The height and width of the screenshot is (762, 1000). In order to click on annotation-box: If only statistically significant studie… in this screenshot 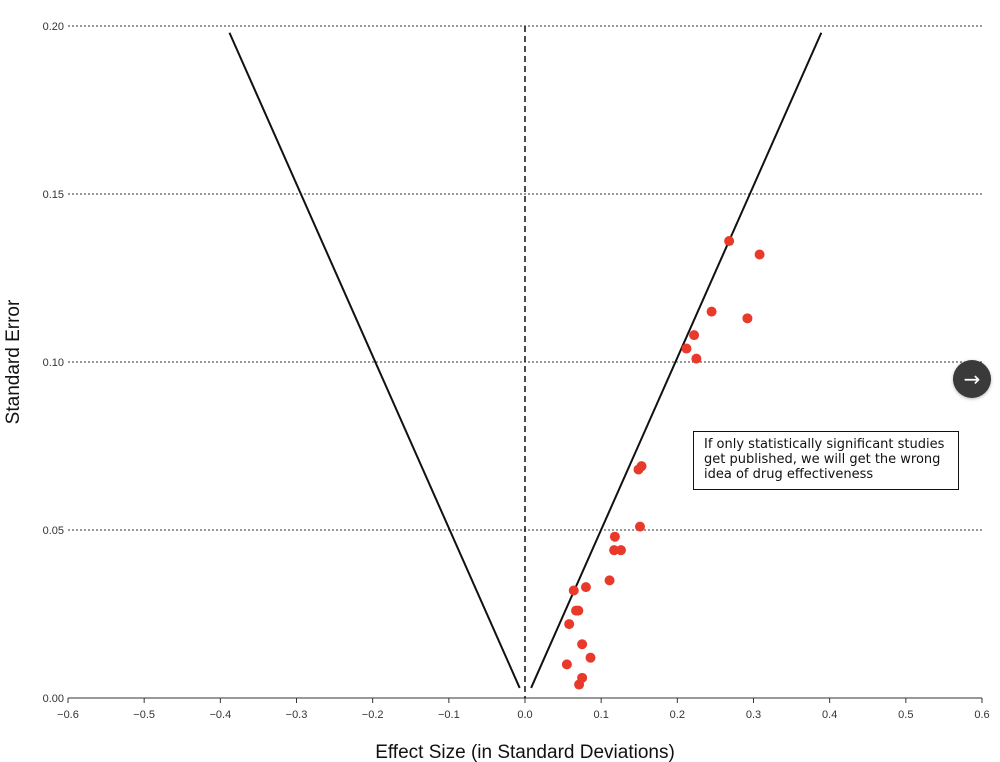, I will do `click(826, 460)`.